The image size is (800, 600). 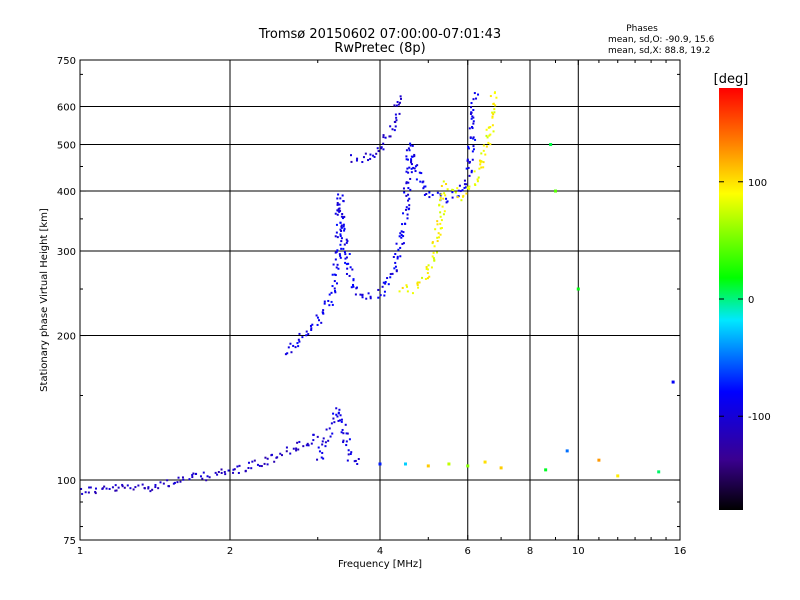 What do you see at coordinates (80, 551) in the screenshot?
I see `x-tick-label: 1` at bounding box center [80, 551].